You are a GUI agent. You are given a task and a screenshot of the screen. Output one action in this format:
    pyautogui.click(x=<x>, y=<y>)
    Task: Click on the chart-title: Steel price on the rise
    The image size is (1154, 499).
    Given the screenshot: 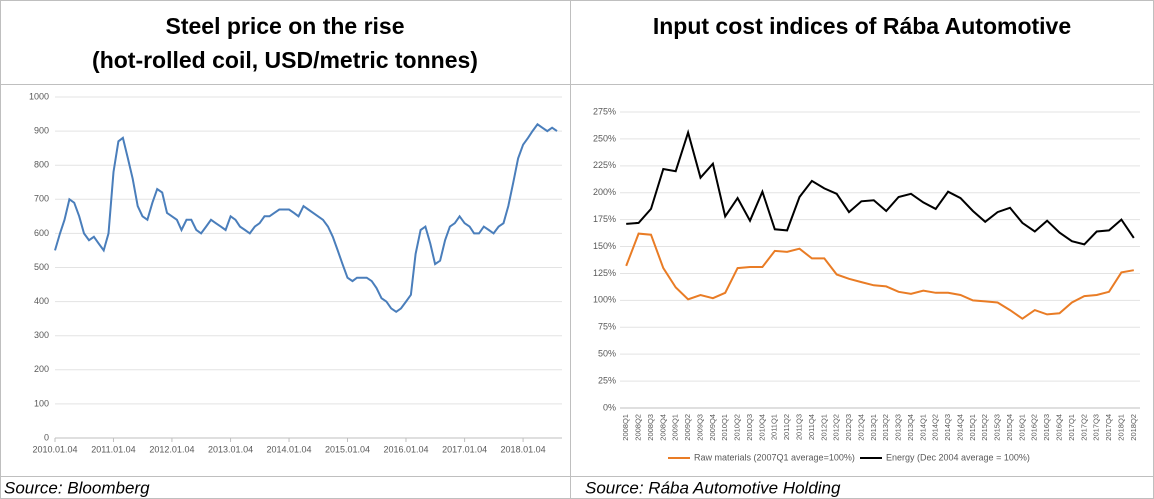 What is the action you would take?
    pyautogui.click(x=284, y=26)
    